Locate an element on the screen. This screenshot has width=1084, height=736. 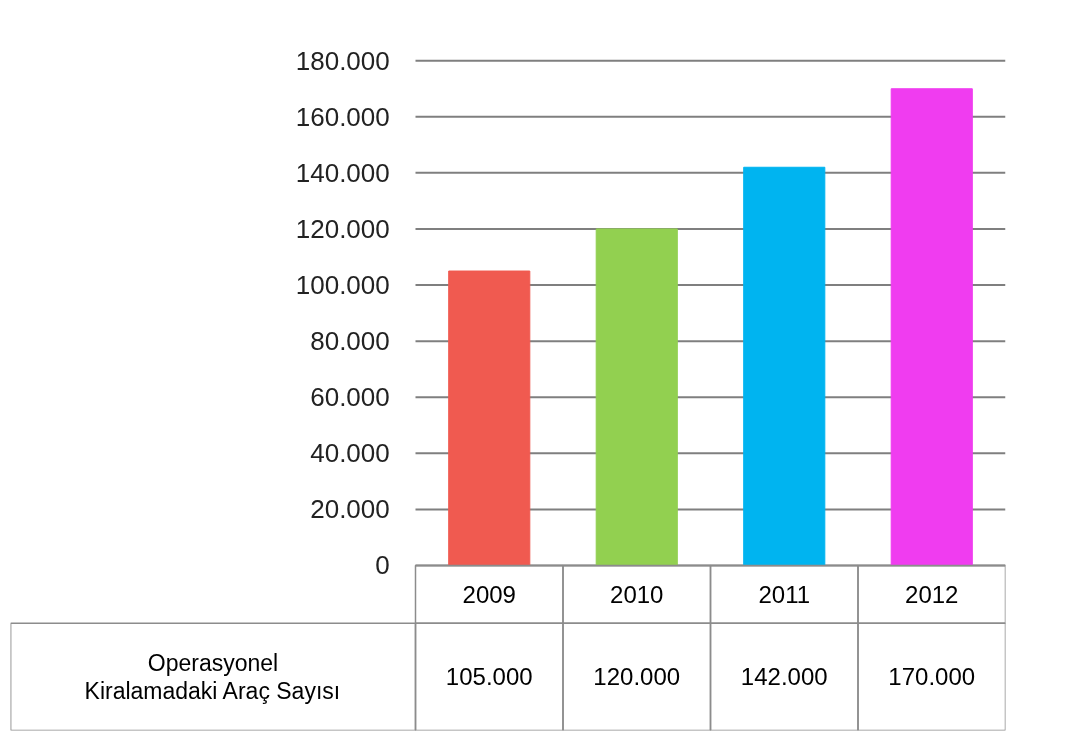
x-tick-label: 2009 is located at coordinates (489, 594).